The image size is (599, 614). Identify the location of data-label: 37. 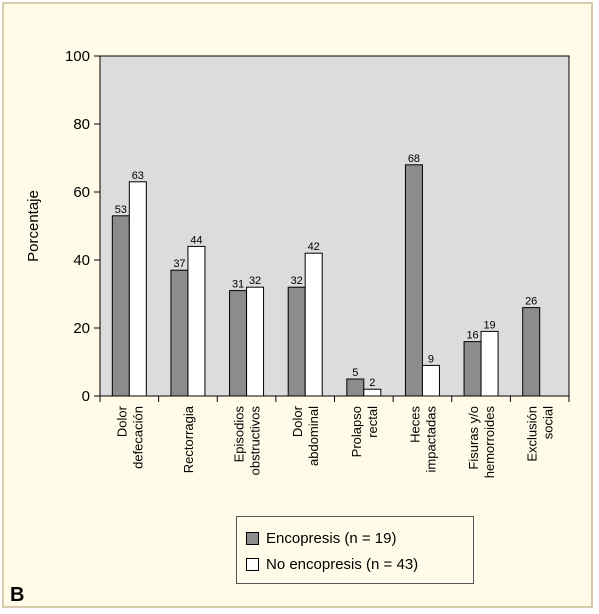
(179, 264).